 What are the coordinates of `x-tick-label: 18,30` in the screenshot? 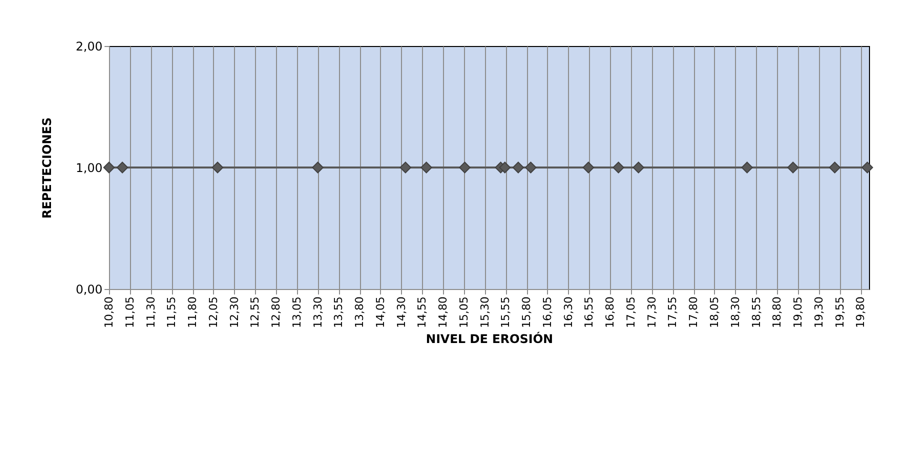 It's located at (735, 312).